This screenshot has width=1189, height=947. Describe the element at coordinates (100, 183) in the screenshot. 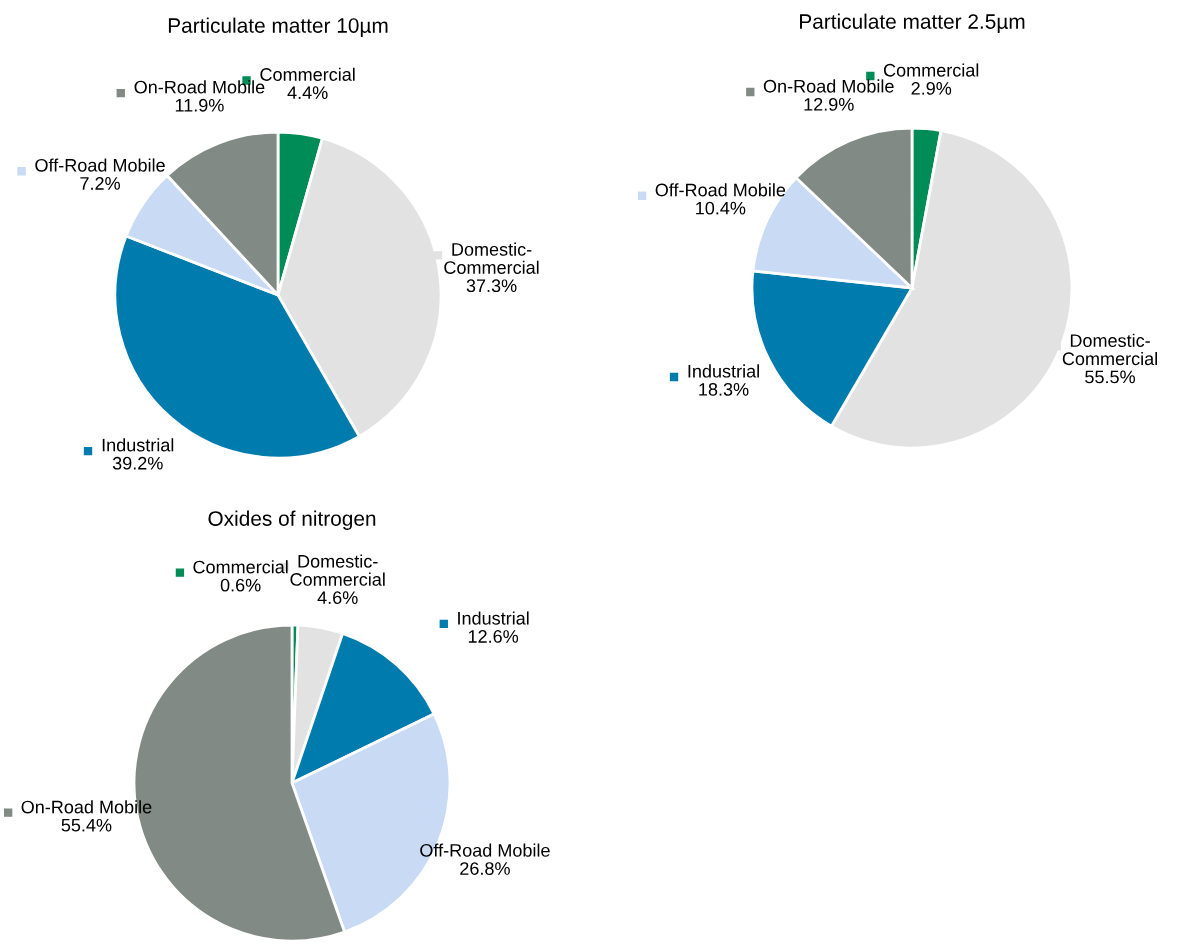

I see `data-label: 7.2%` at that location.